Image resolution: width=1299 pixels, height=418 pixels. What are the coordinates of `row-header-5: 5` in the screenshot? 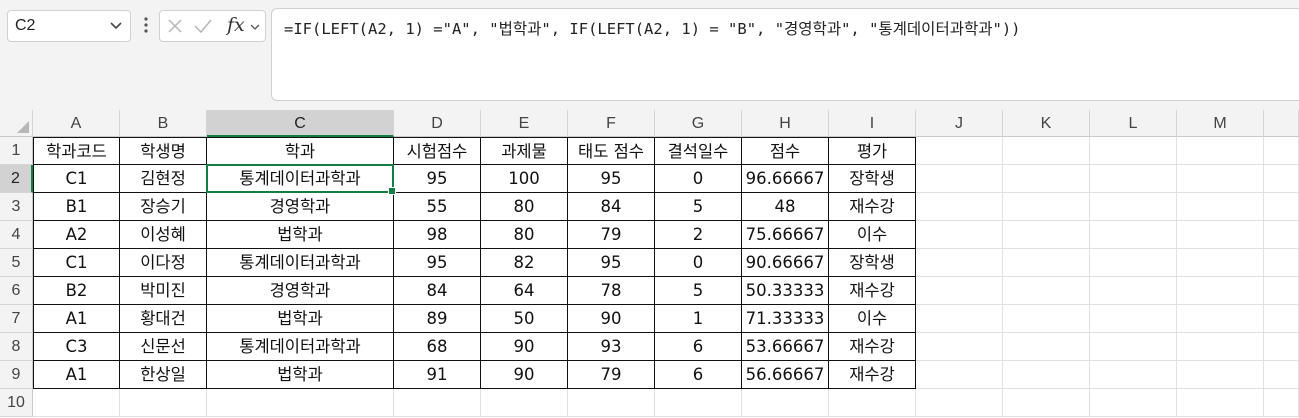 It's located at (16, 263).